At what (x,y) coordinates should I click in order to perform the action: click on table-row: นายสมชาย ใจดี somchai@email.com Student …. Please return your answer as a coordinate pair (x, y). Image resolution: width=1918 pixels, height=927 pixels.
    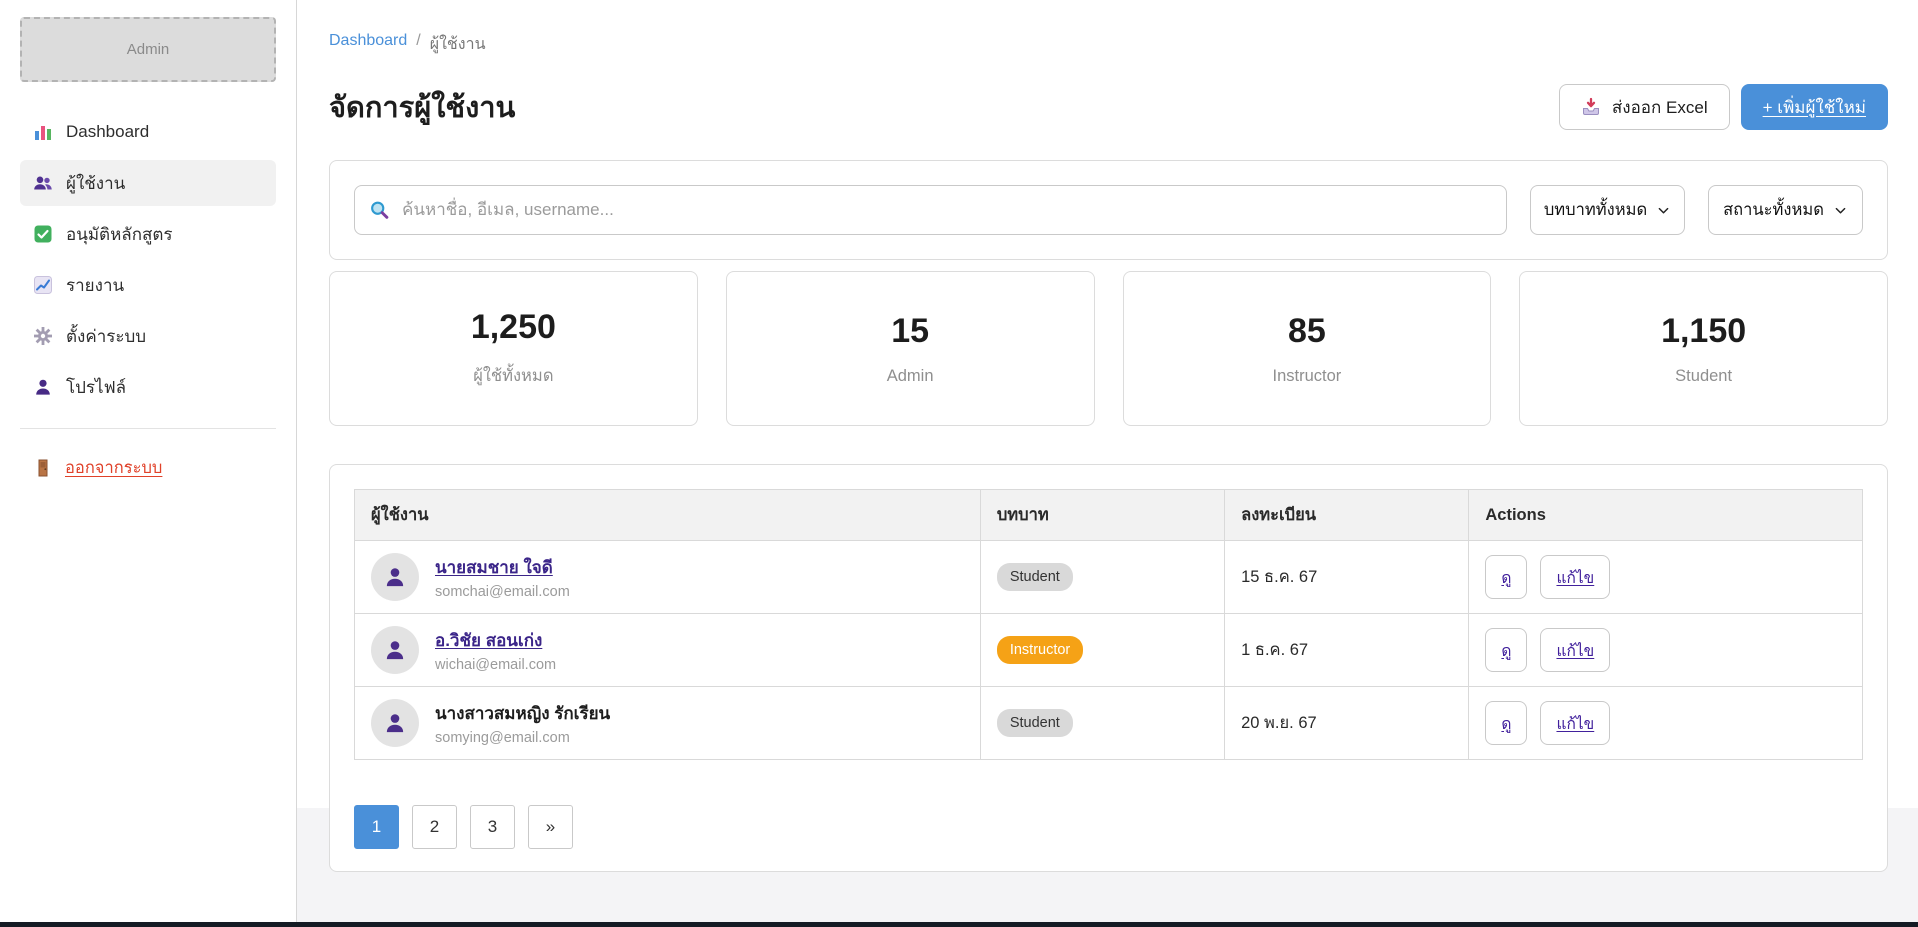
    Looking at the image, I should click on (1108, 577).